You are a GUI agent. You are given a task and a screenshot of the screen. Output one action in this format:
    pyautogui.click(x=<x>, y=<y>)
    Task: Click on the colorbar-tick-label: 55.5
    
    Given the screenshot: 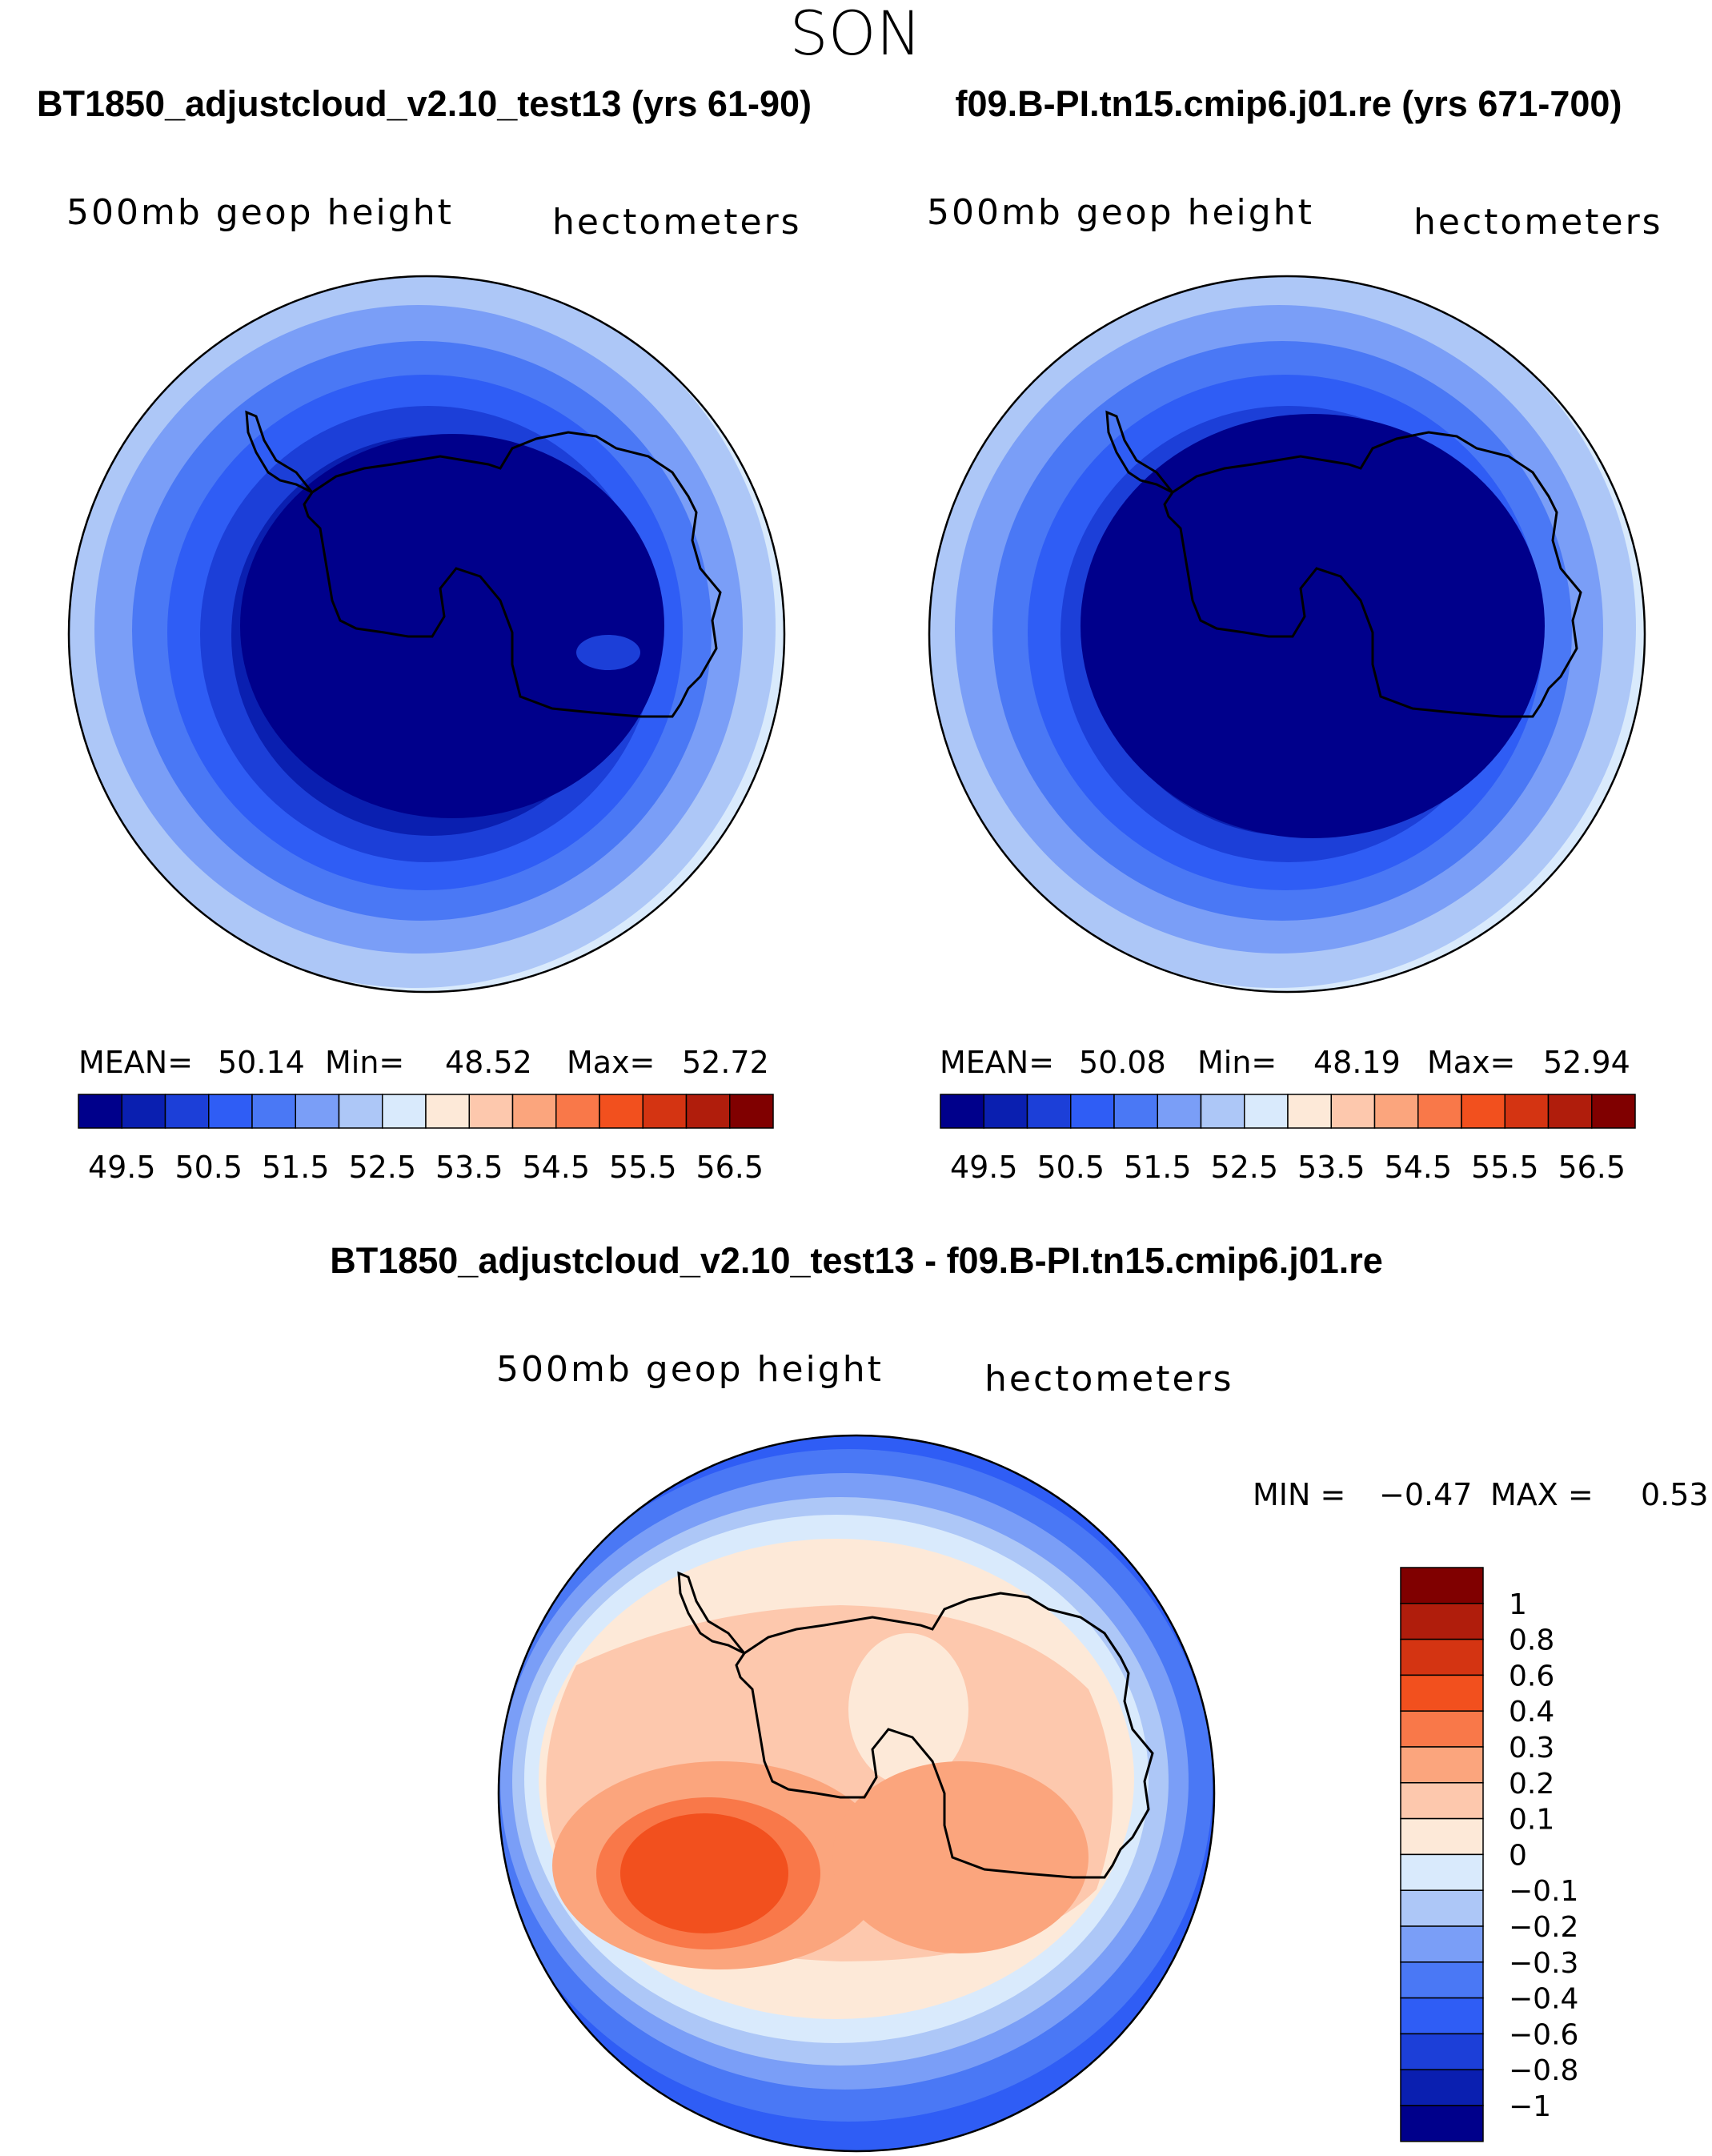 What is the action you would take?
    pyautogui.click(x=643, y=1167)
    